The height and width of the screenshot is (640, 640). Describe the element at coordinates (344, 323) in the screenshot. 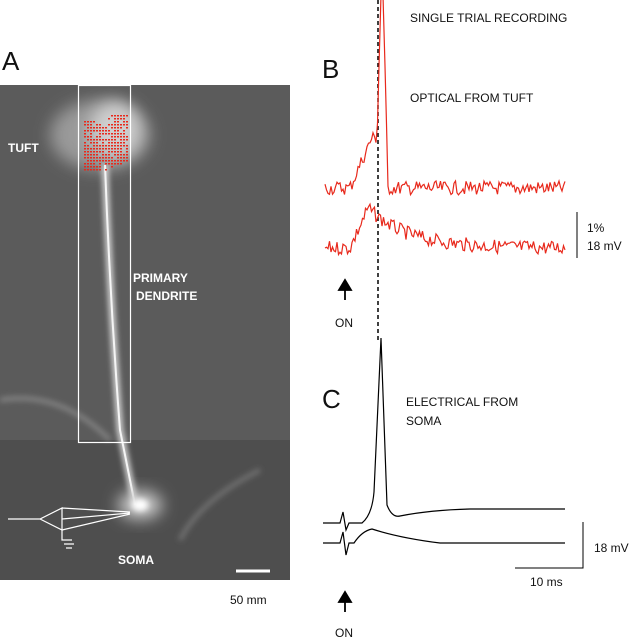

I see `stimulus-label: ON` at that location.